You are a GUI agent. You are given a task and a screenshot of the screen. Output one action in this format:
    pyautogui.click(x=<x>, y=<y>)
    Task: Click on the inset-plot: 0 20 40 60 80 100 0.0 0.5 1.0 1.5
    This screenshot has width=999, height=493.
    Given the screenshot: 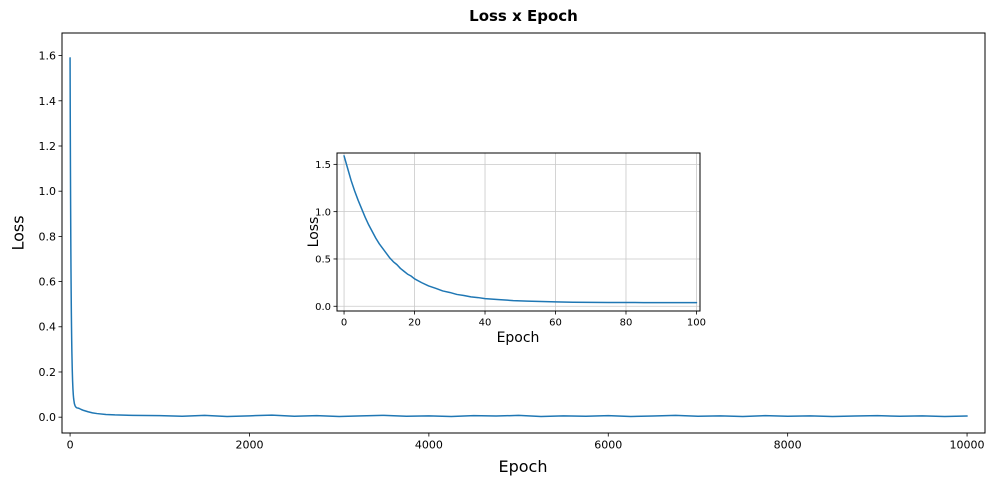 What is the action you would take?
    pyautogui.click(x=510, y=240)
    